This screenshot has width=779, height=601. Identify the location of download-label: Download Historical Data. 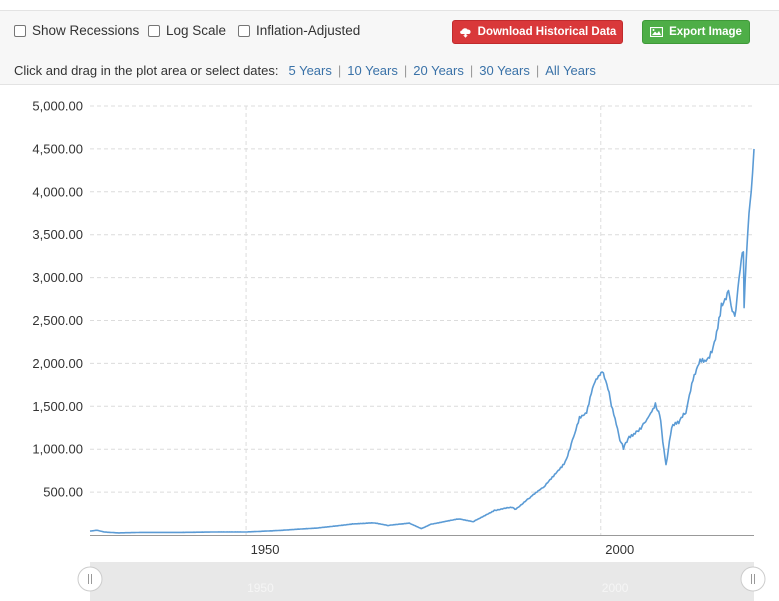
(547, 32).